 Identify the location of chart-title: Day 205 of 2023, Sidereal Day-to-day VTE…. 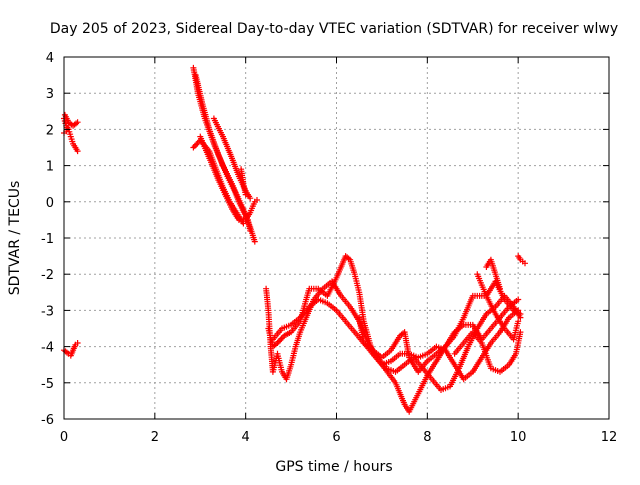
(334, 29).